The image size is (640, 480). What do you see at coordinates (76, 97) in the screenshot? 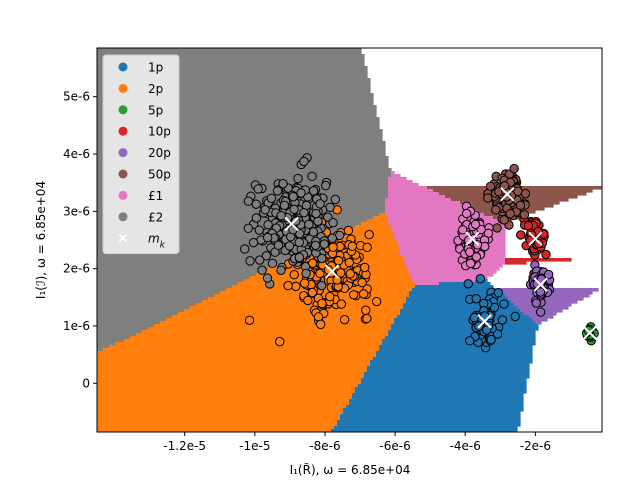
I see `y-tick-label: 5e-6` at bounding box center [76, 97].